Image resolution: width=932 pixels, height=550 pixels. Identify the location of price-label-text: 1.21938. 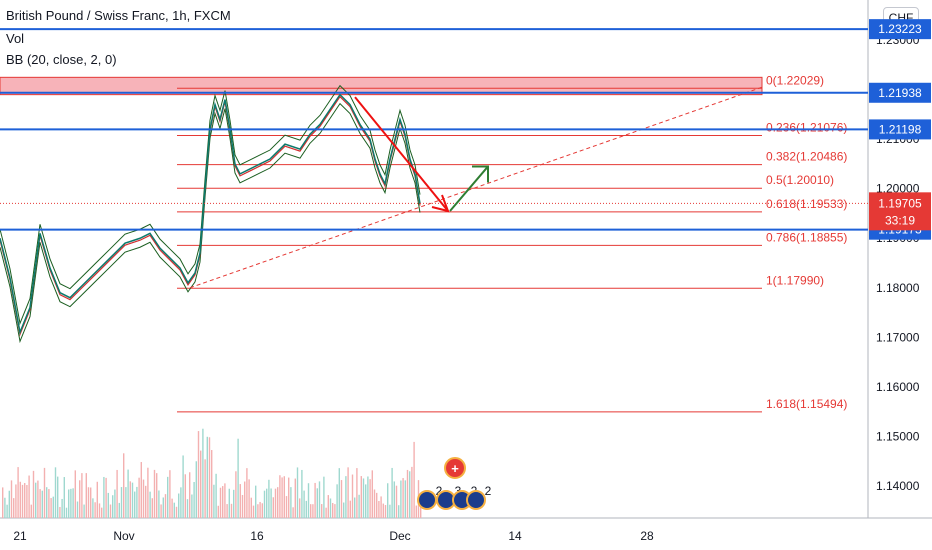
(900, 93).